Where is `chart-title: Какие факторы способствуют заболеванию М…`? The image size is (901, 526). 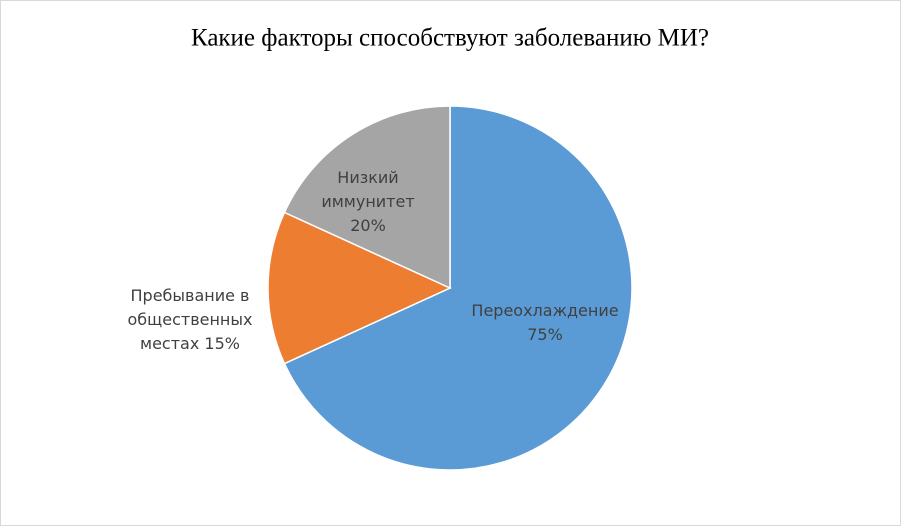
chart-title: Какие факторы способствуют заболеванию М… is located at coordinates (450, 38).